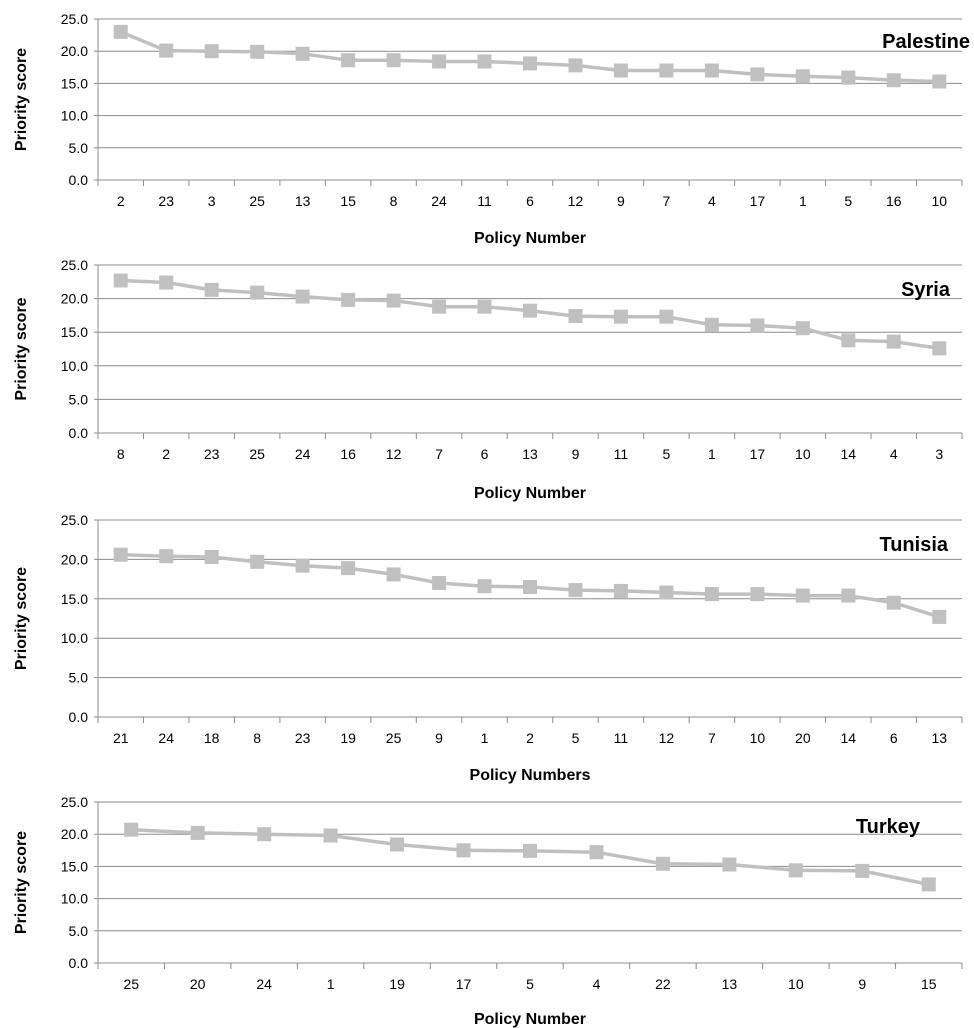 The height and width of the screenshot is (1028, 974). I want to click on x-tick-label: 14, so click(849, 454).